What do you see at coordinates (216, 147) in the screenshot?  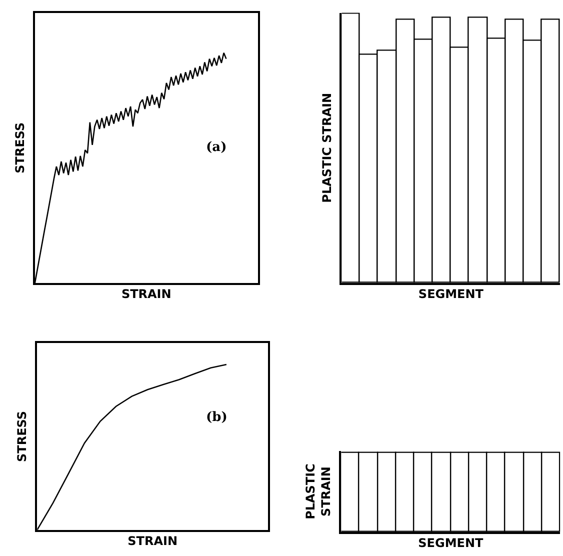 I see `annotation: (a)` at bounding box center [216, 147].